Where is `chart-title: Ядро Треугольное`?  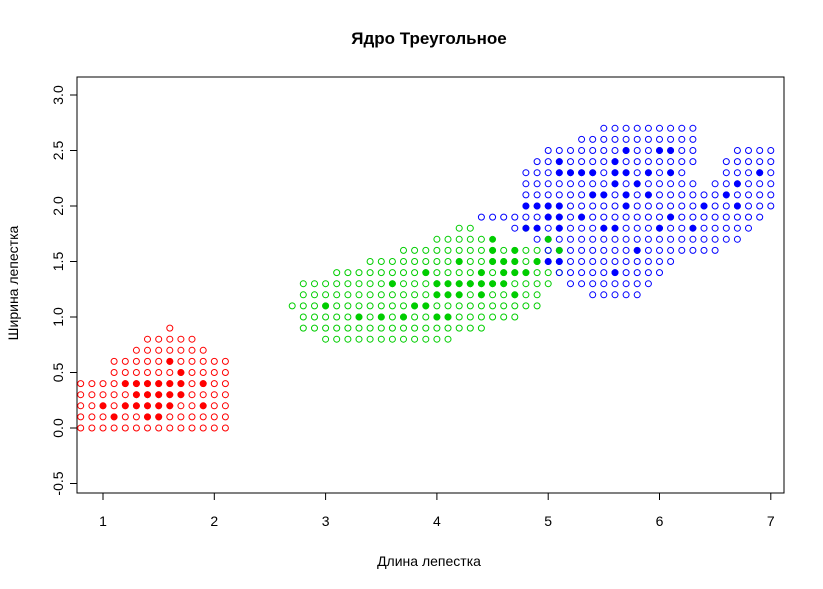 chart-title: Ядро Треугольное is located at coordinates (428, 38).